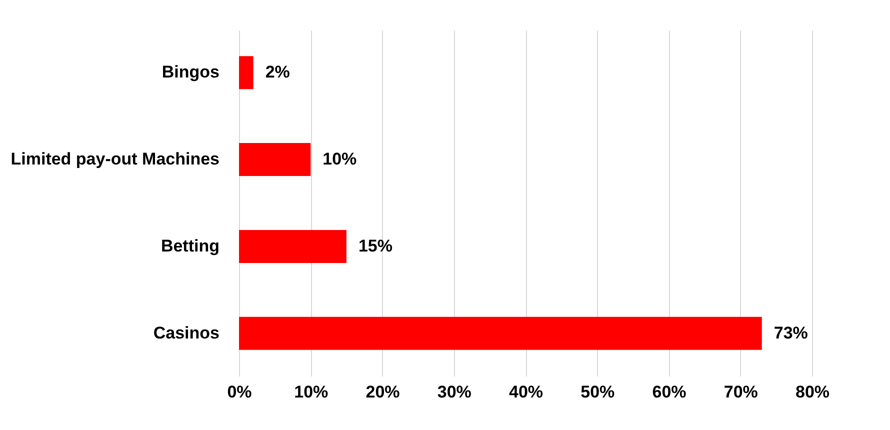  I want to click on data-label: 2%, so click(277, 72).